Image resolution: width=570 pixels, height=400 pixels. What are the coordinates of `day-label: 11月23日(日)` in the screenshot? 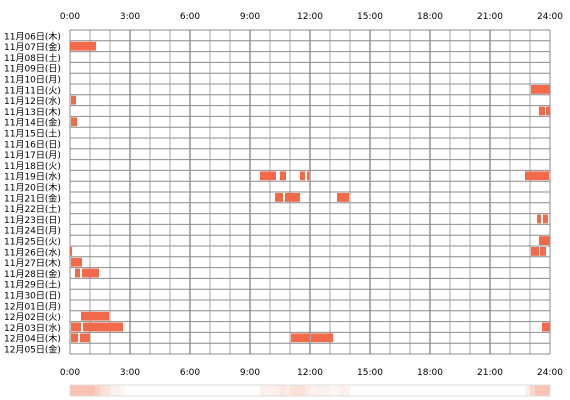 It's located at (32, 220).